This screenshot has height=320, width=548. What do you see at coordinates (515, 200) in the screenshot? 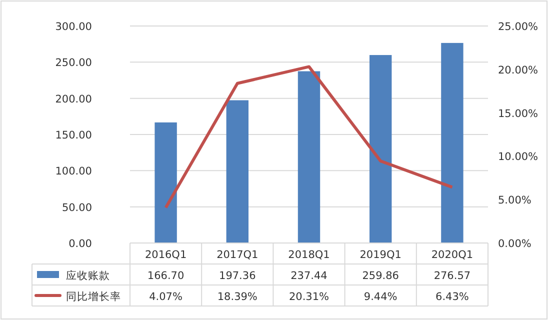
I see `y2-tick-label: 5.00%` at bounding box center [515, 200].